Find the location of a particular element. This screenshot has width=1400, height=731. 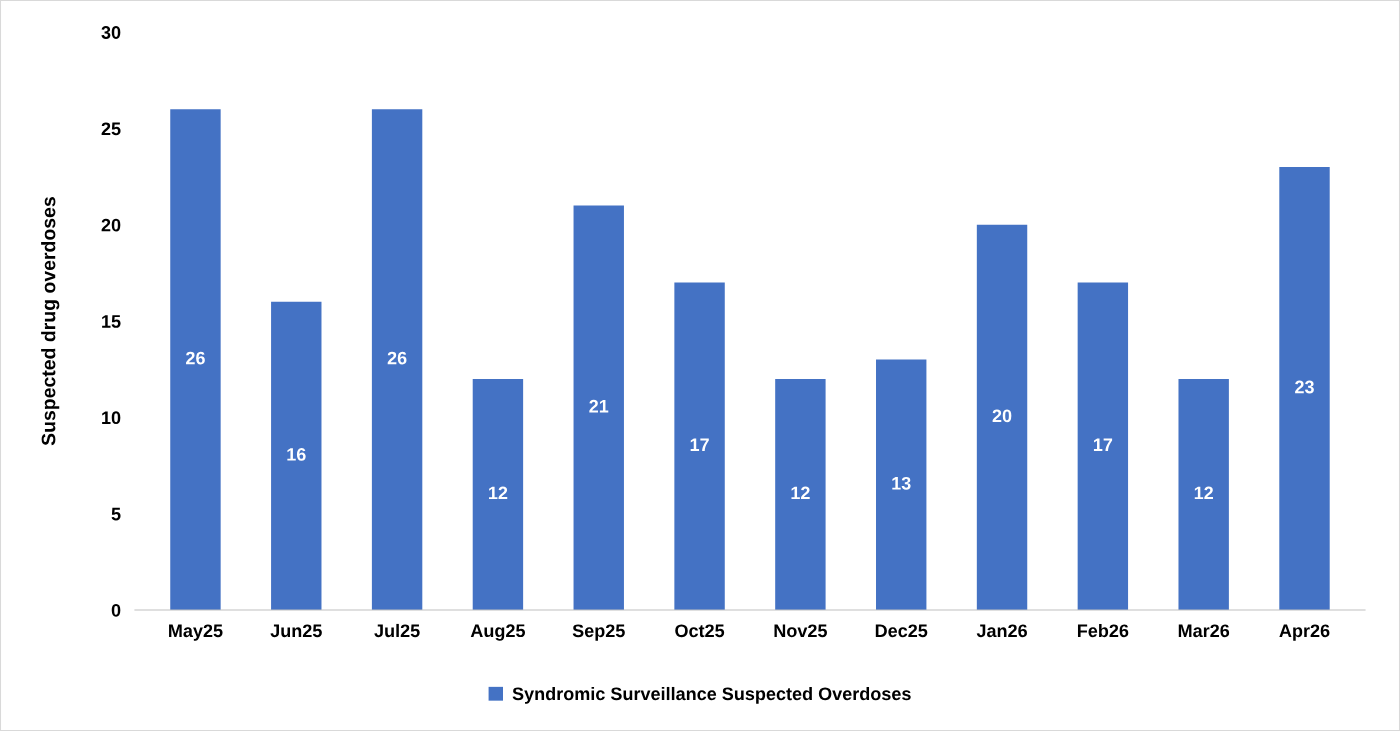

data-label: 23 is located at coordinates (1304, 387).